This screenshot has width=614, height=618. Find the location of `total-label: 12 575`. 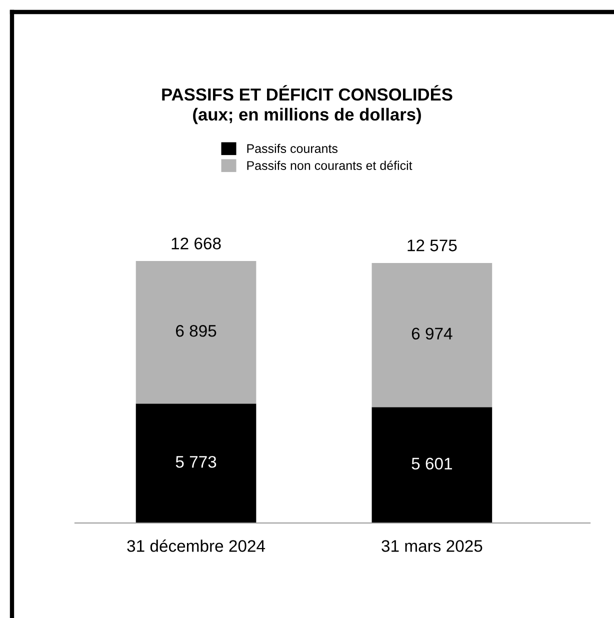

total-label: 12 575 is located at coordinates (432, 246).